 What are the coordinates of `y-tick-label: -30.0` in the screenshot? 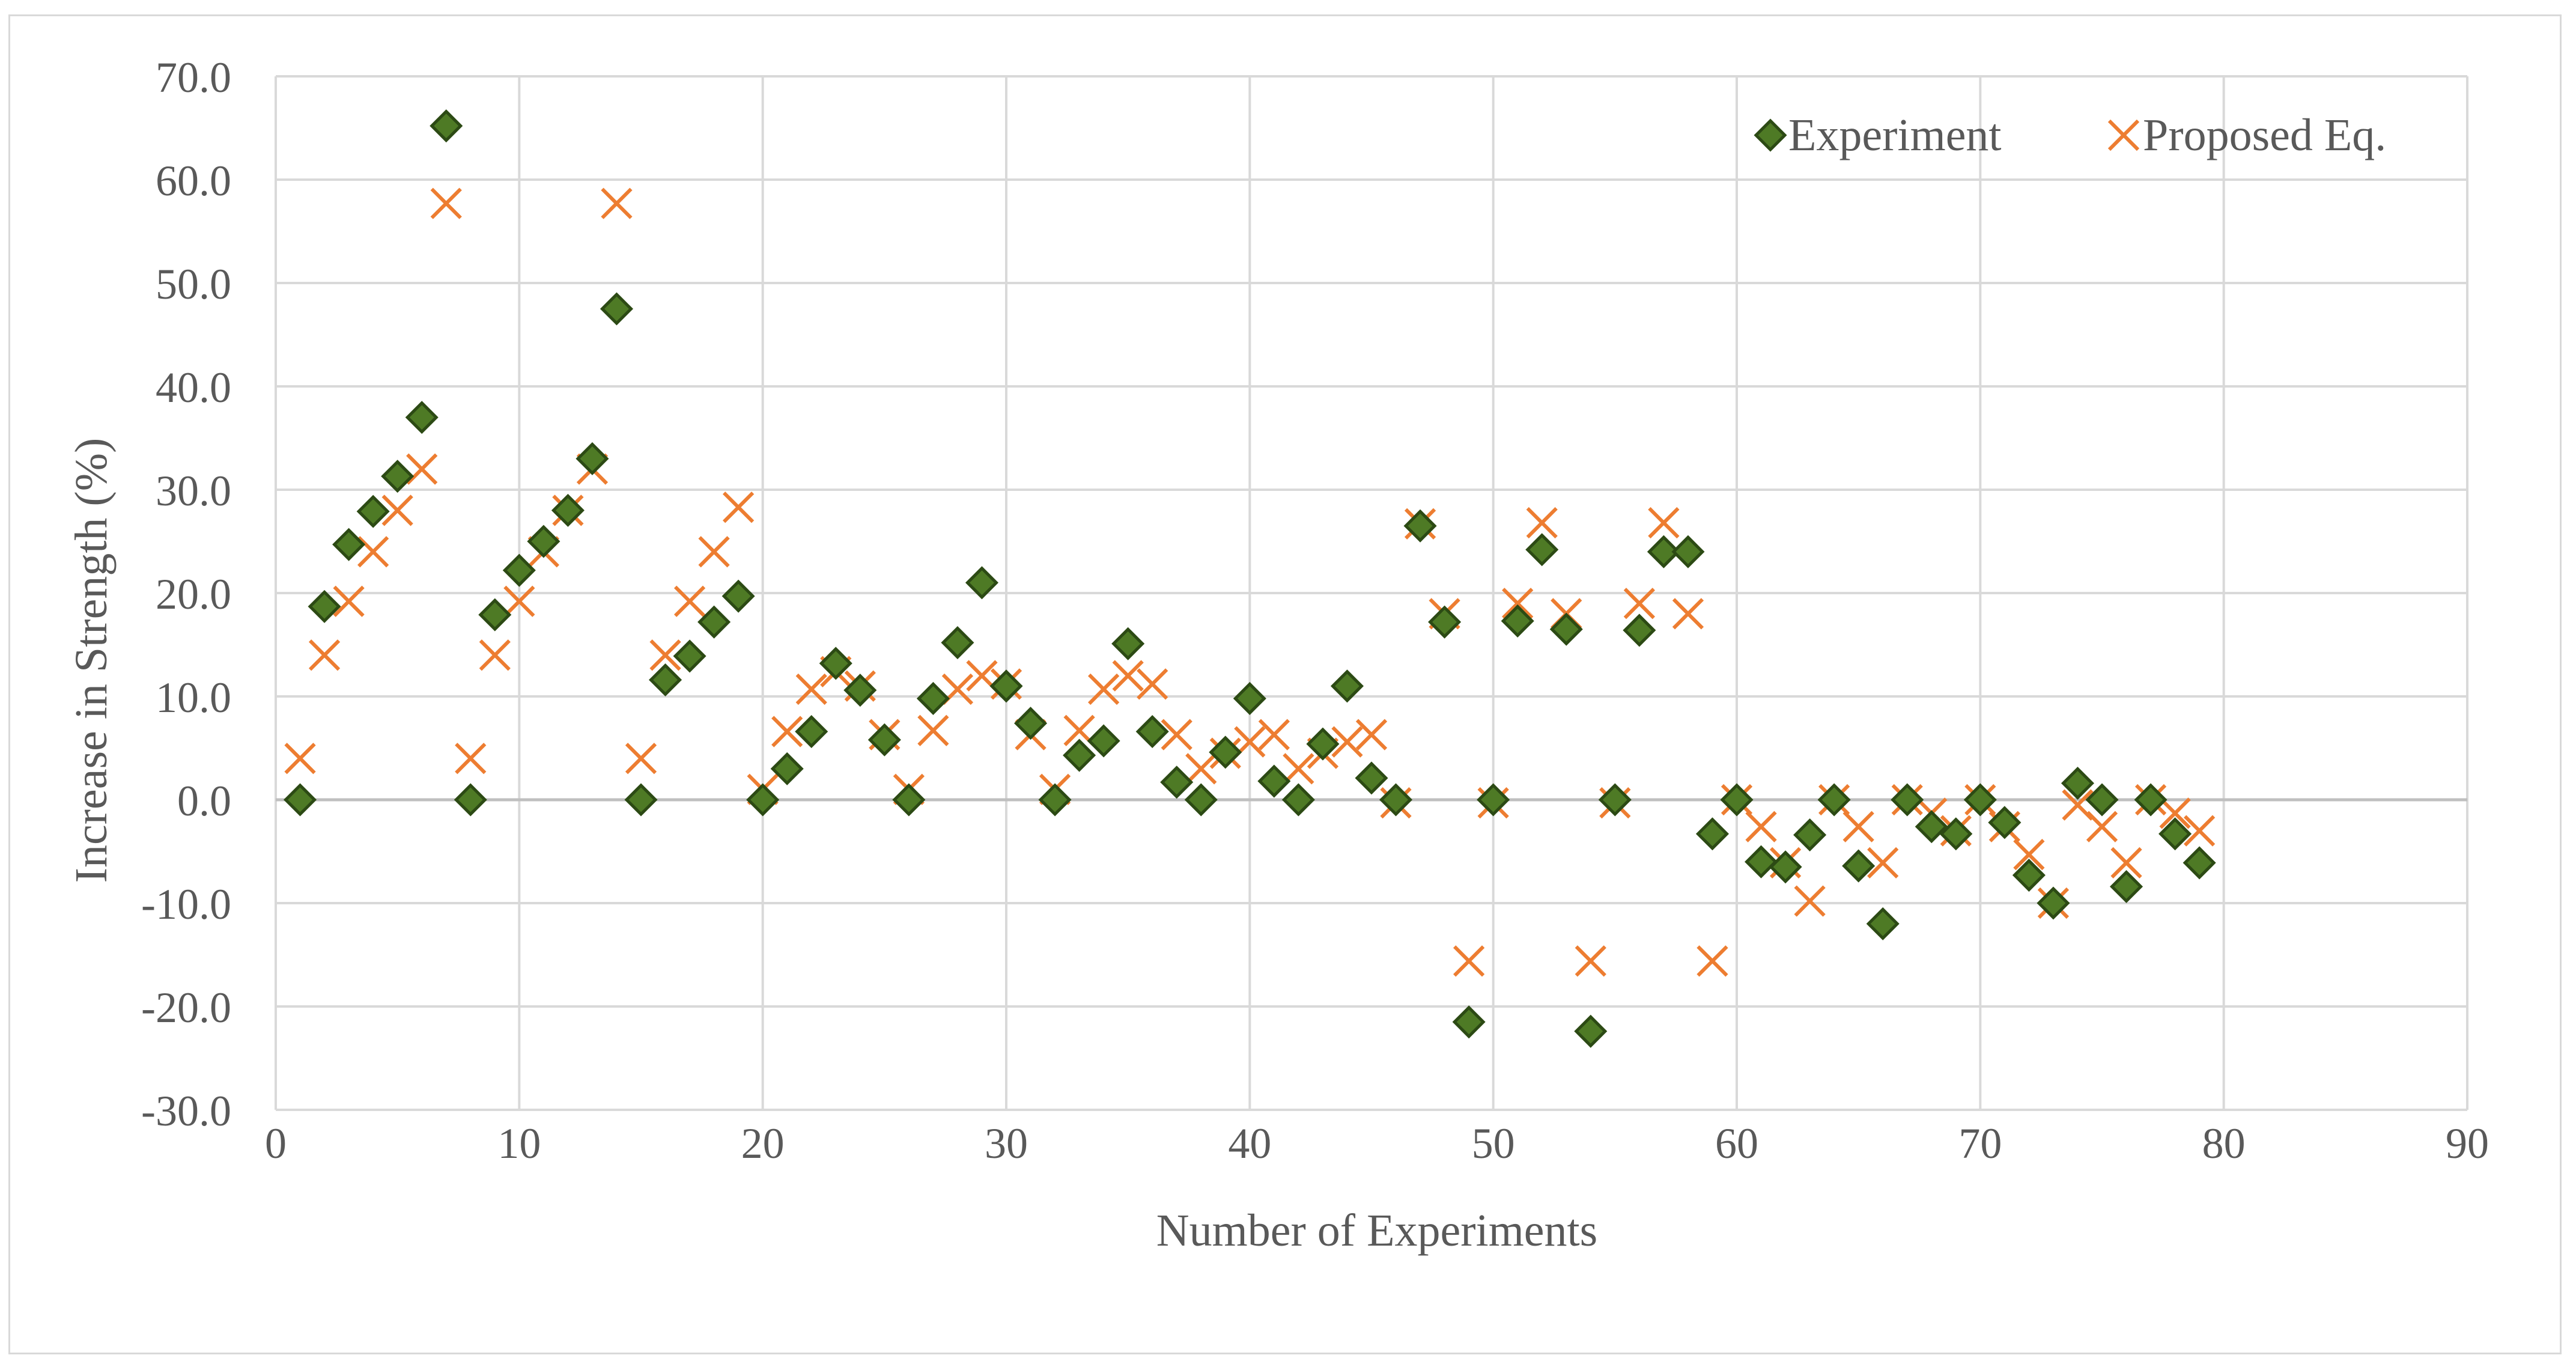 It's located at (186, 1111).